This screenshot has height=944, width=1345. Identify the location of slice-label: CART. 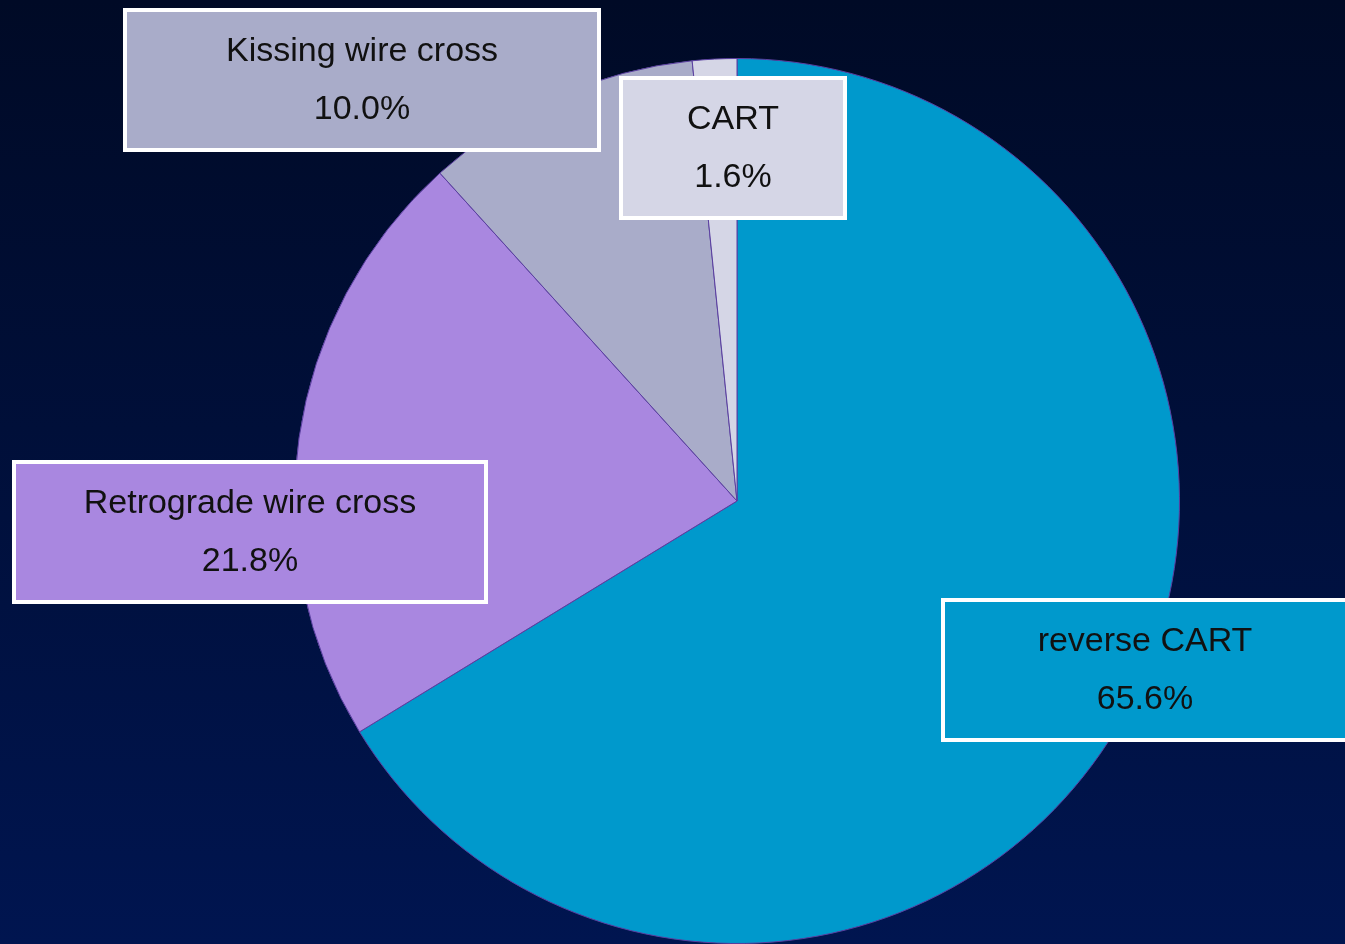
(733, 117).